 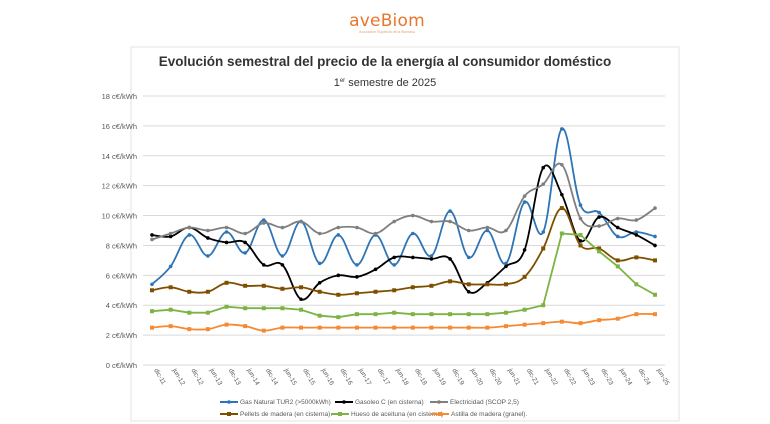 I want to click on legend-item: Pellets de madera (en cisterna)., so click(x=276, y=414).